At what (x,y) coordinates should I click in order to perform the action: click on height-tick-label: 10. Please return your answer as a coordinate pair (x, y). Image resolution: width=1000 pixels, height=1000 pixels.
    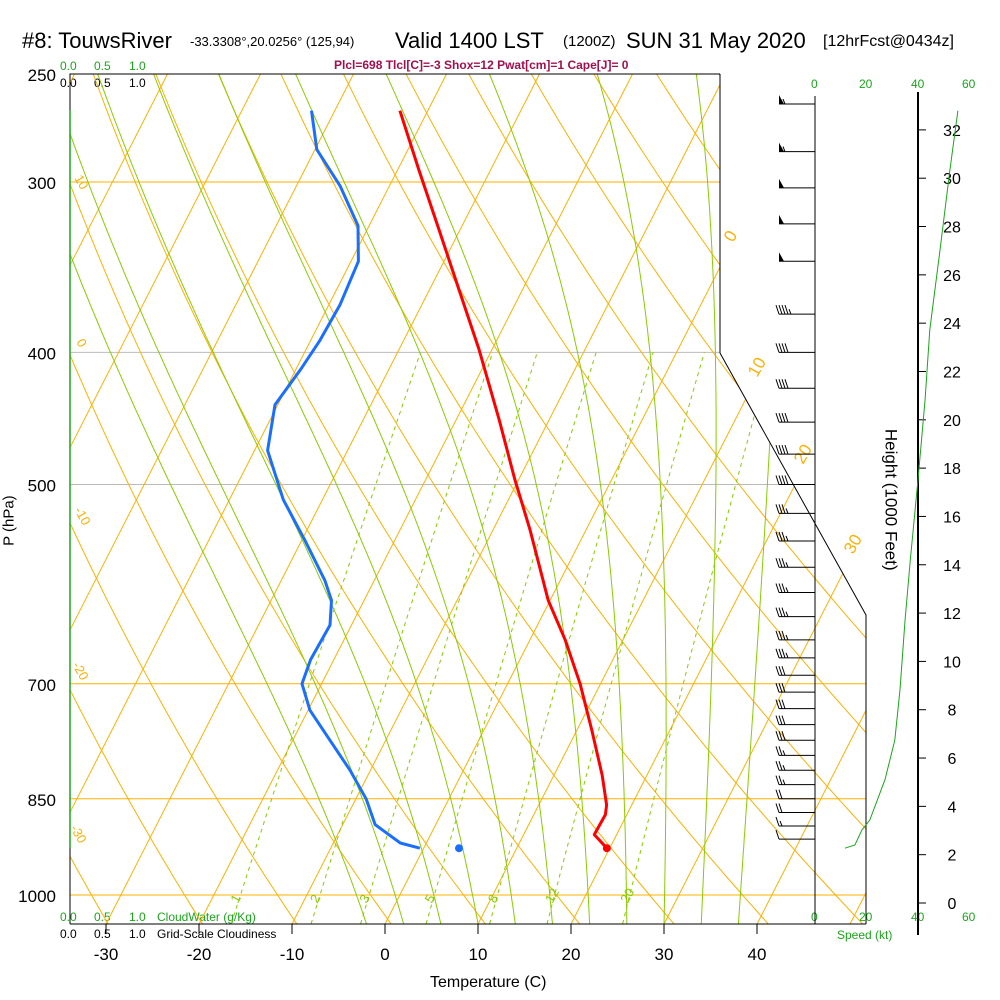
    Looking at the image, I should click on (952, 662).